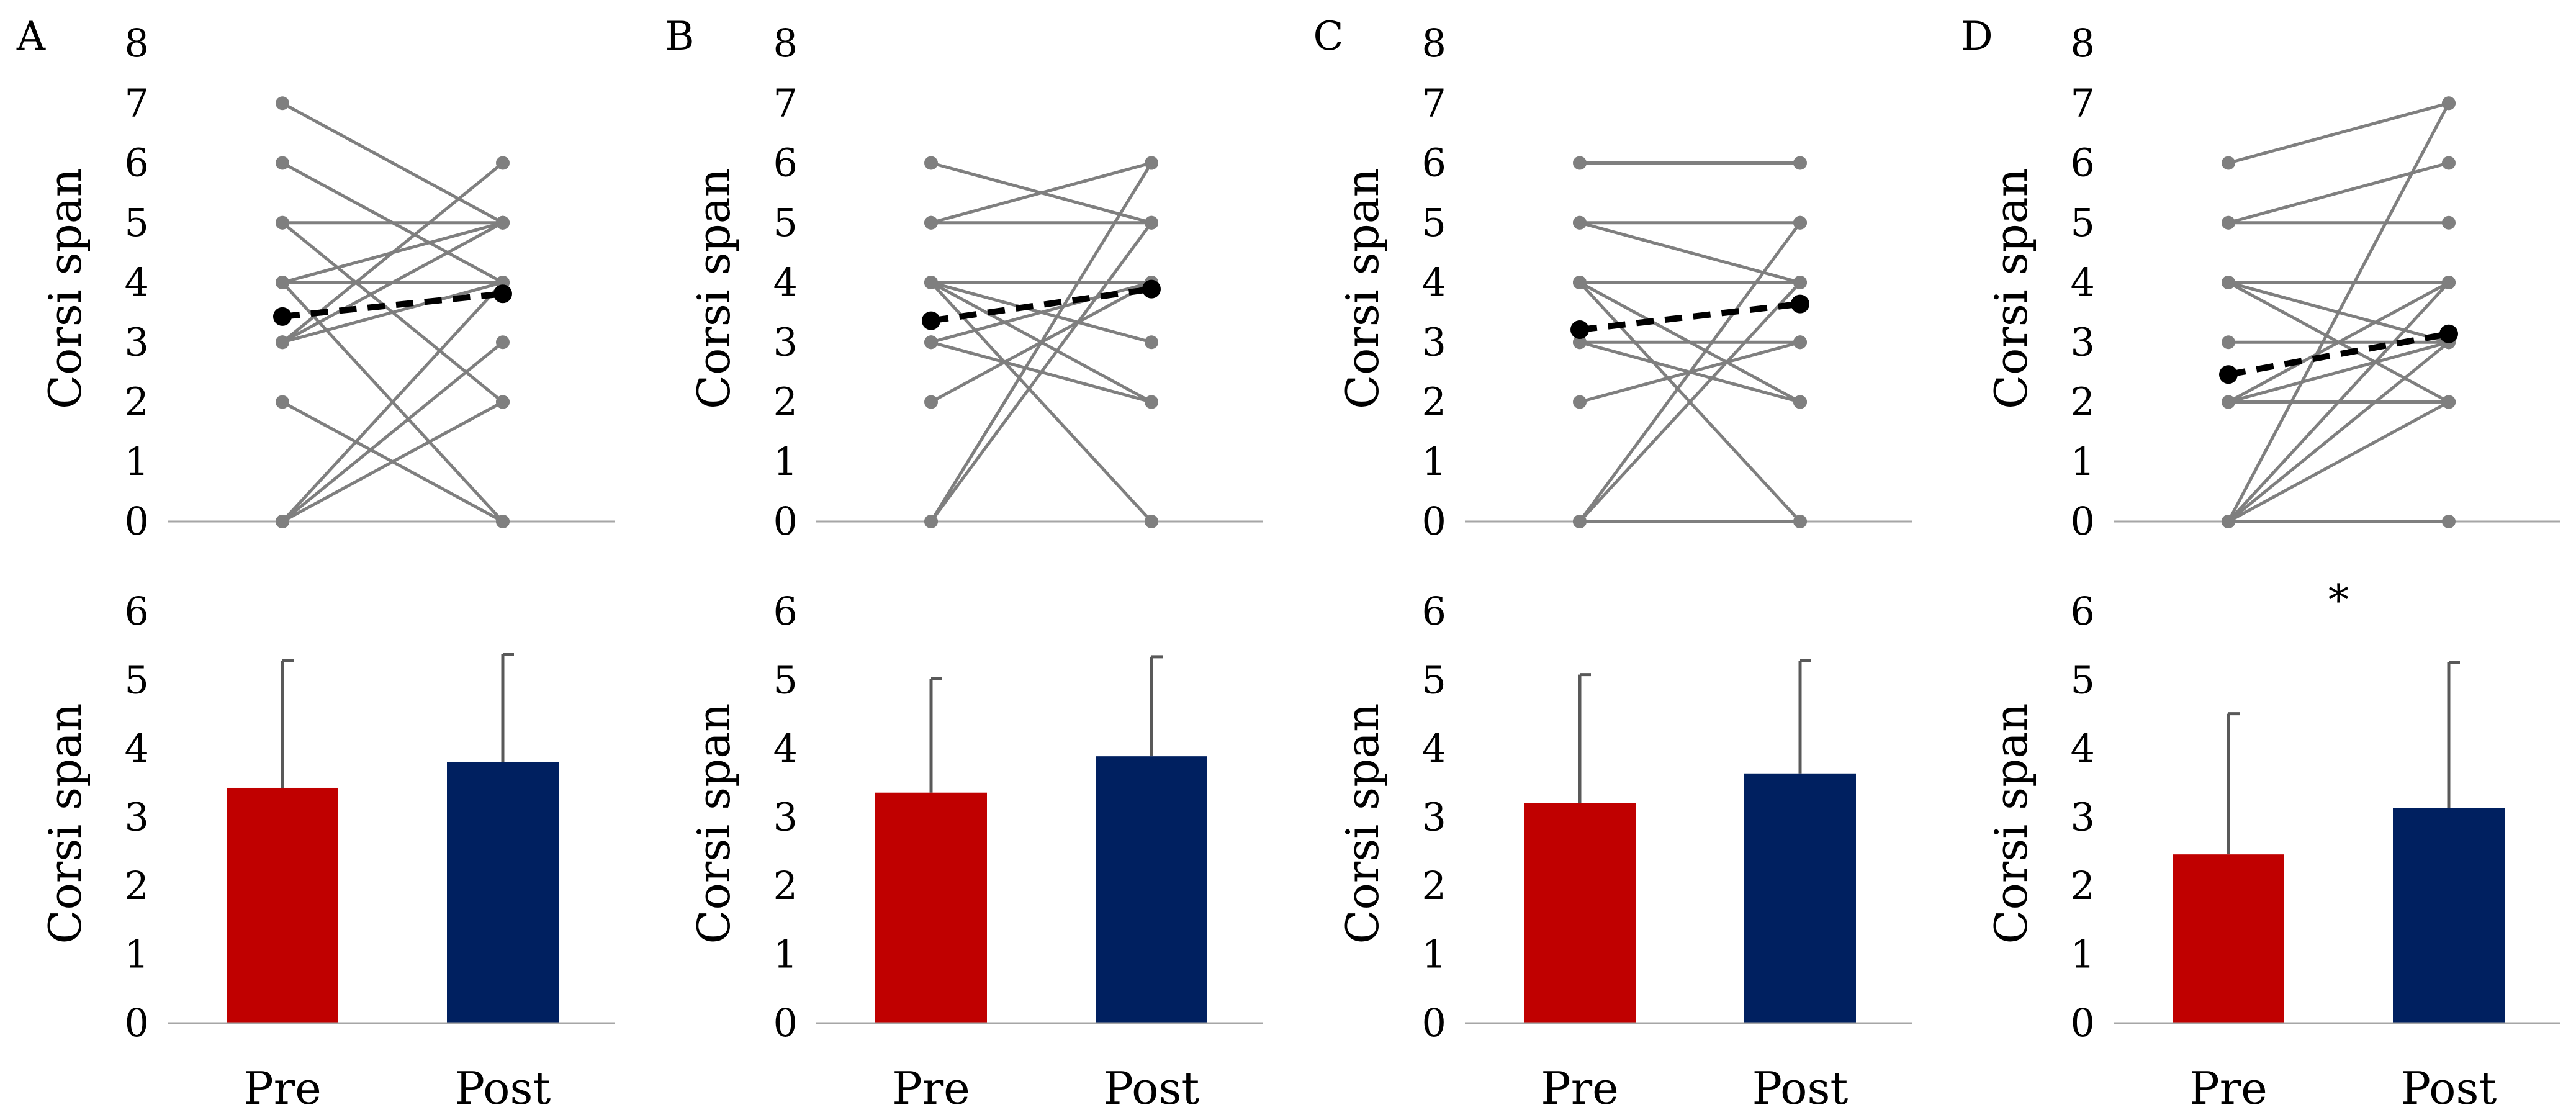 Image resolution: width=2576 pixels, height=1120 pixels. Describe the element at coordinates (1977, 37) in the screenshot. I see `panel-label: D` at that location.